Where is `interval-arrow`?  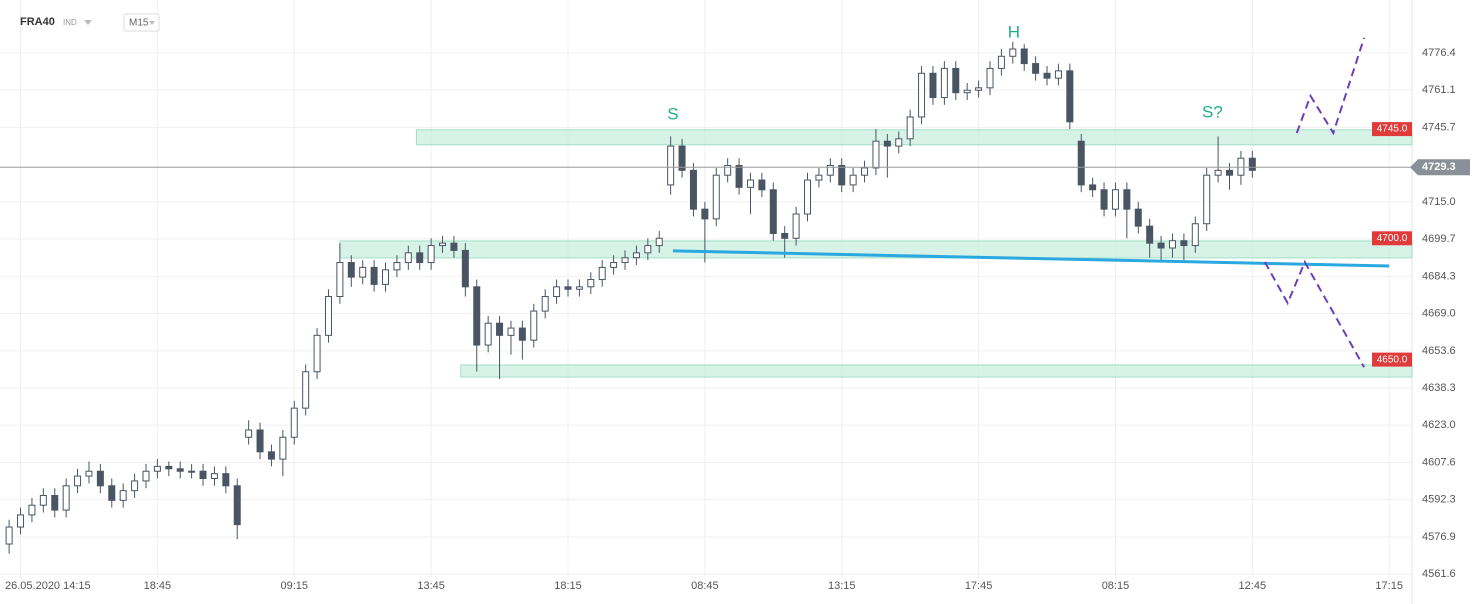
interval-arrow is located at coordinates (152, 23).